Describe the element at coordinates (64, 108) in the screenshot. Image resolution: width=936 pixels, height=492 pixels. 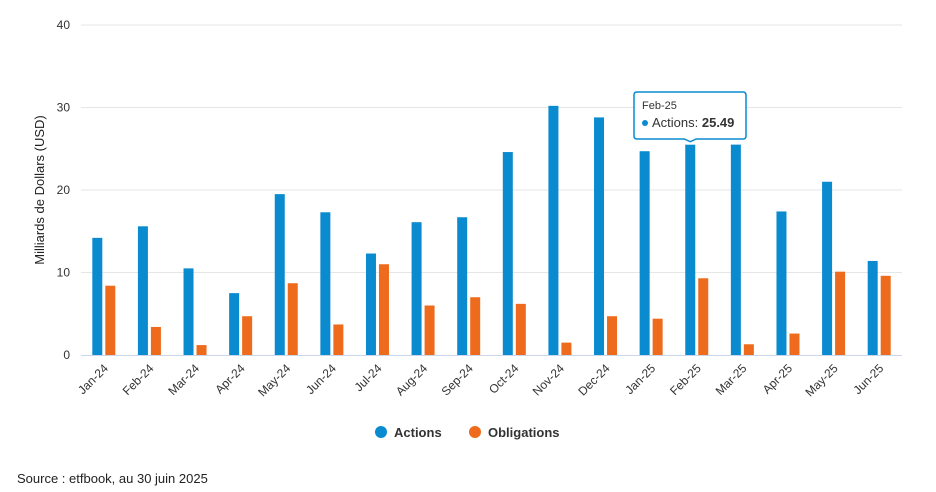
I see `y-tick-label: 30` at that location.